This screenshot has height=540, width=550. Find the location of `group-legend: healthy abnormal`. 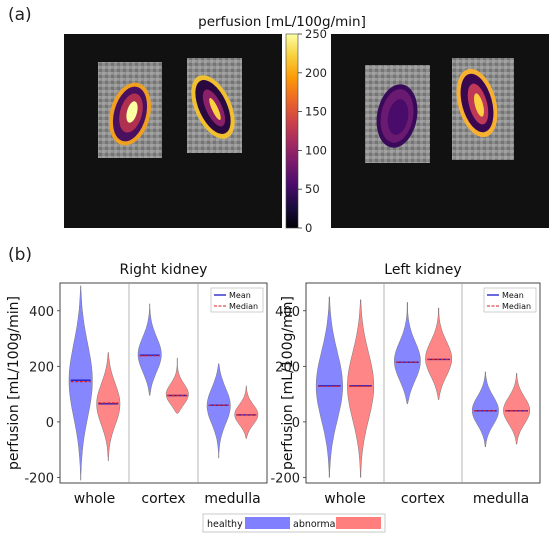

group-legend: healthy abnormal is located at coordinates (294, 523).